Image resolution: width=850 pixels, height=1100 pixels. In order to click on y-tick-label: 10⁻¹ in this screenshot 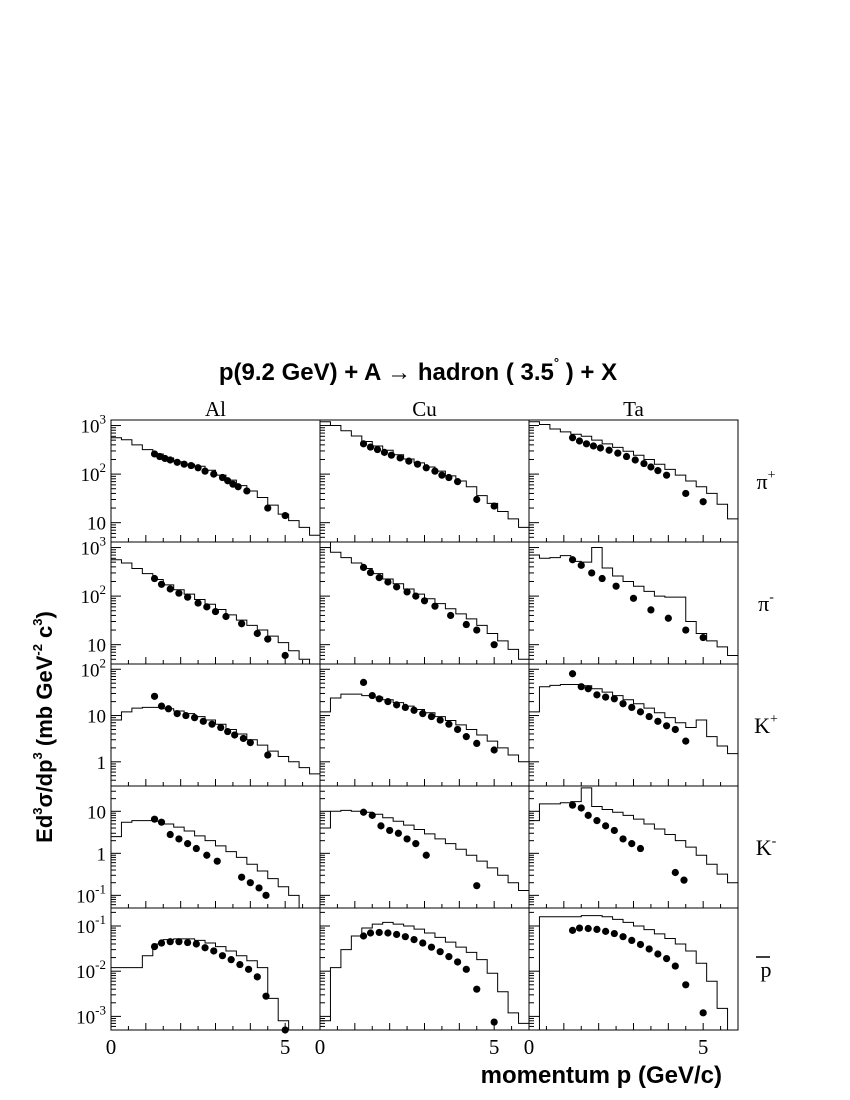, I will do `click(91, 894)`.